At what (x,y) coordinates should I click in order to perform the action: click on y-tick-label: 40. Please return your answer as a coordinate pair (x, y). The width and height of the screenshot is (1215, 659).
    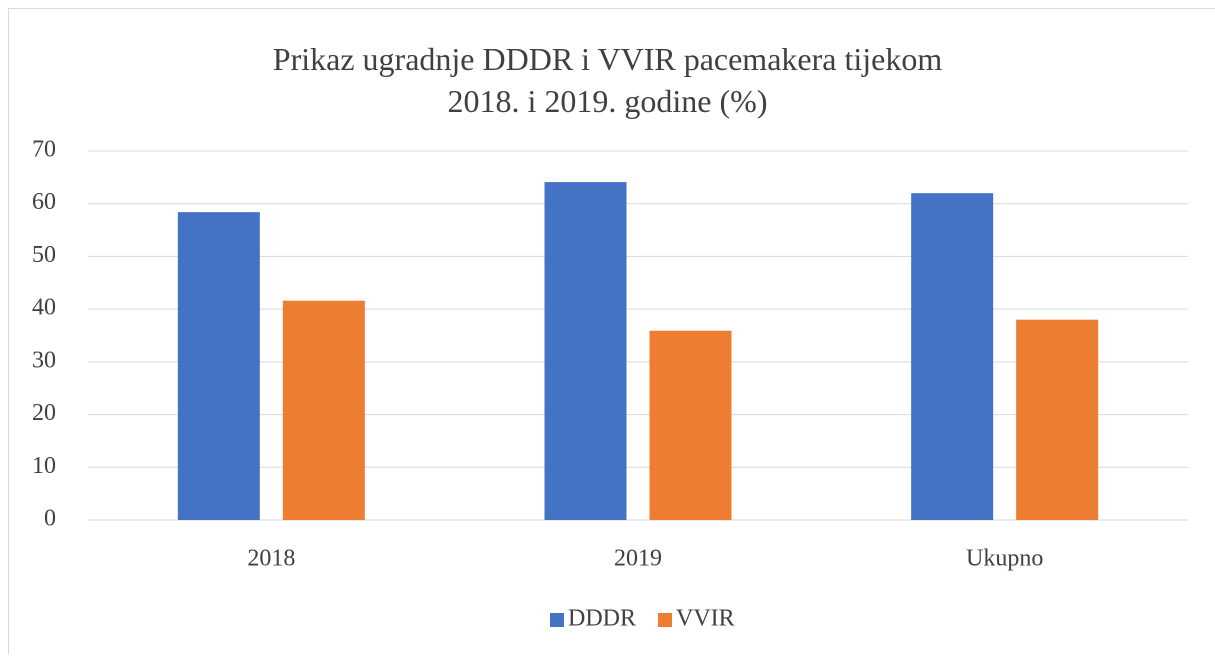
    Looking at the image, I should click on (44, 308).